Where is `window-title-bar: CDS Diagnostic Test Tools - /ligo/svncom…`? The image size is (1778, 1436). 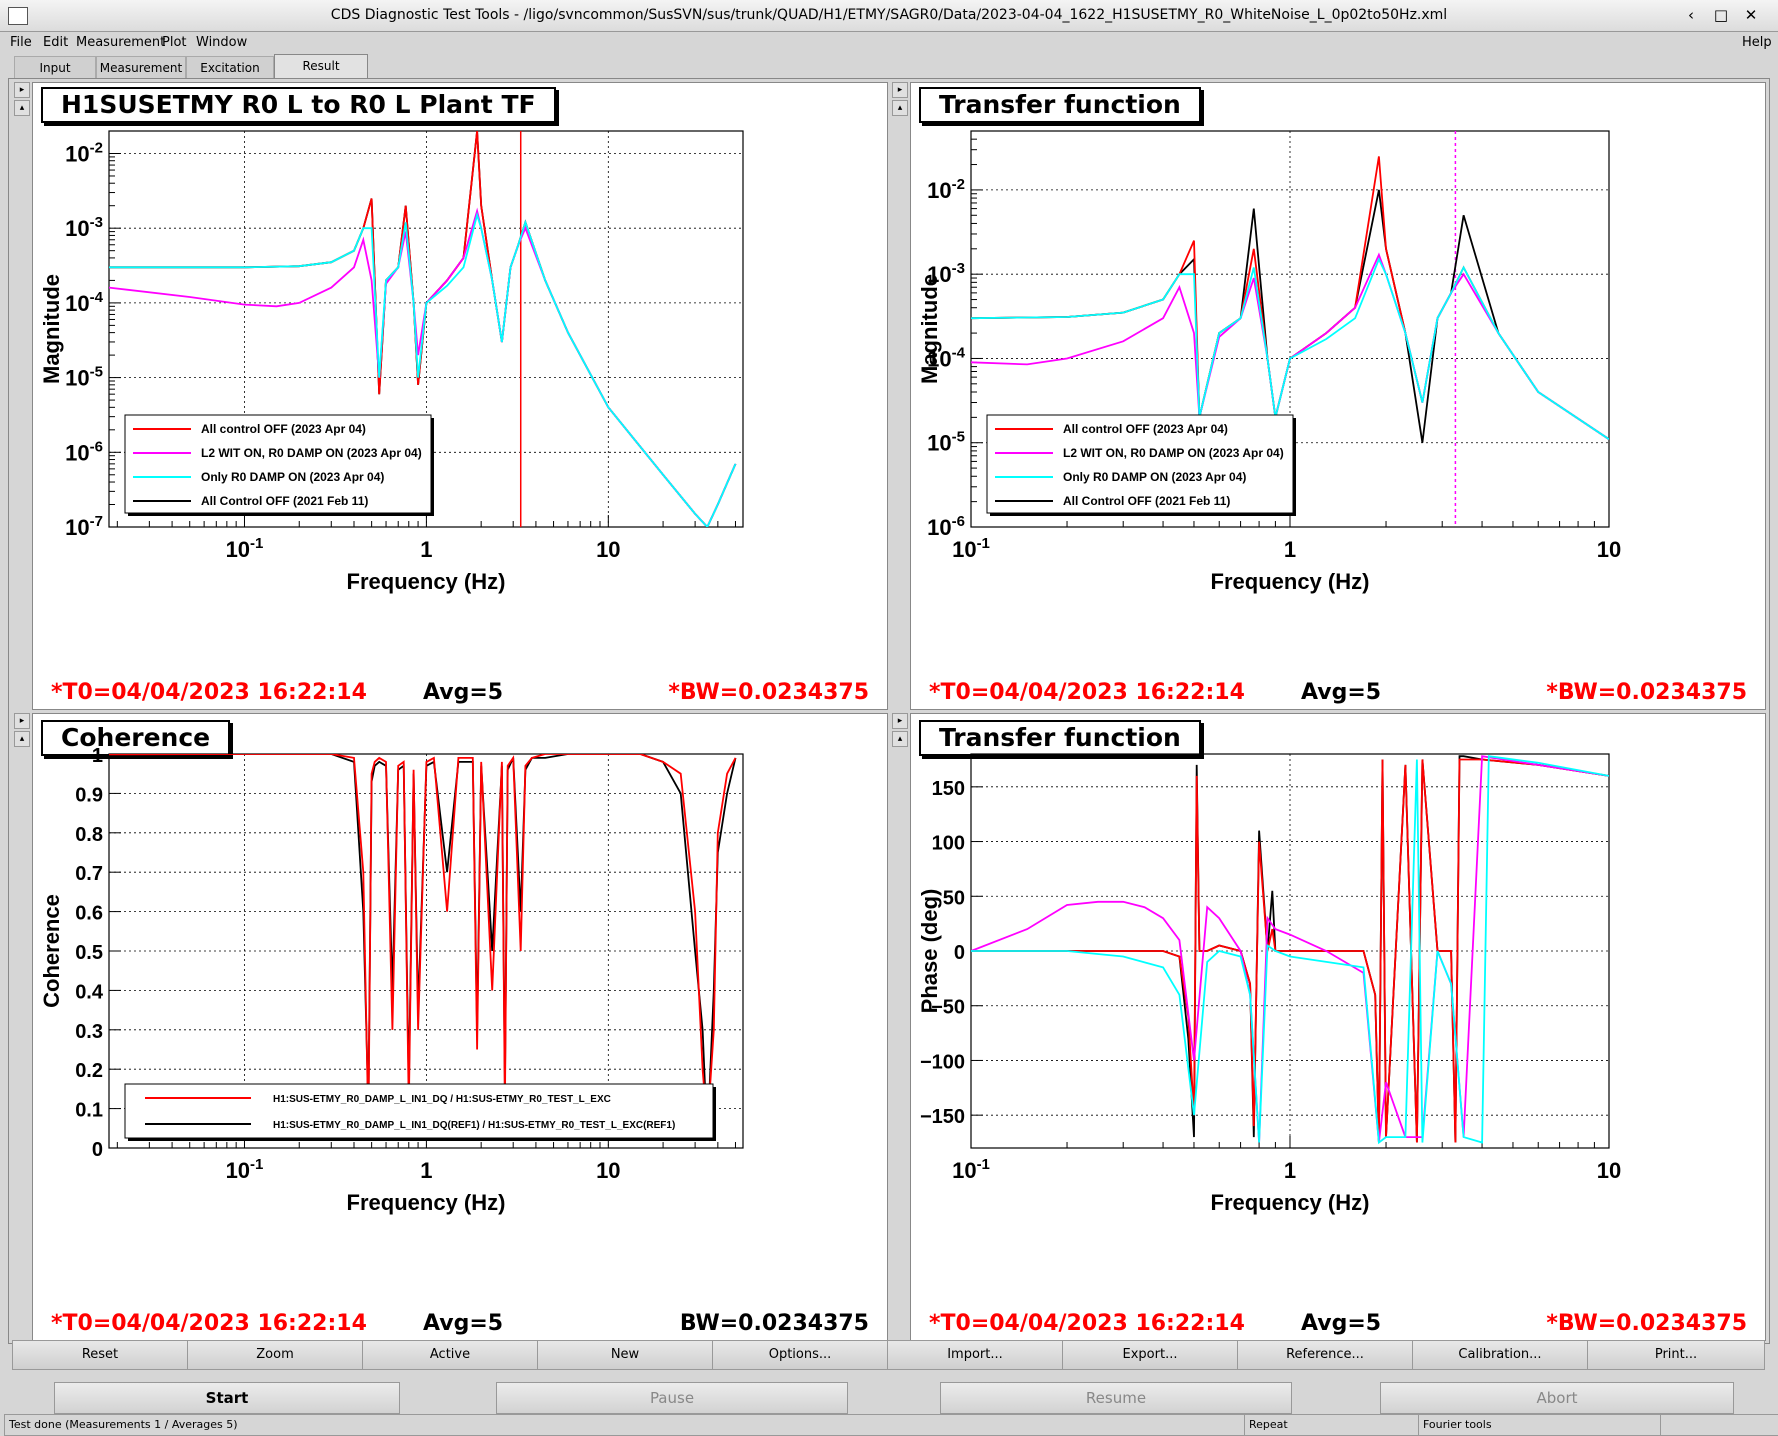
window-title-bar: CDS Diagnostic Test Tools - /ligo/svncom… is located at coordinates (889, 16).